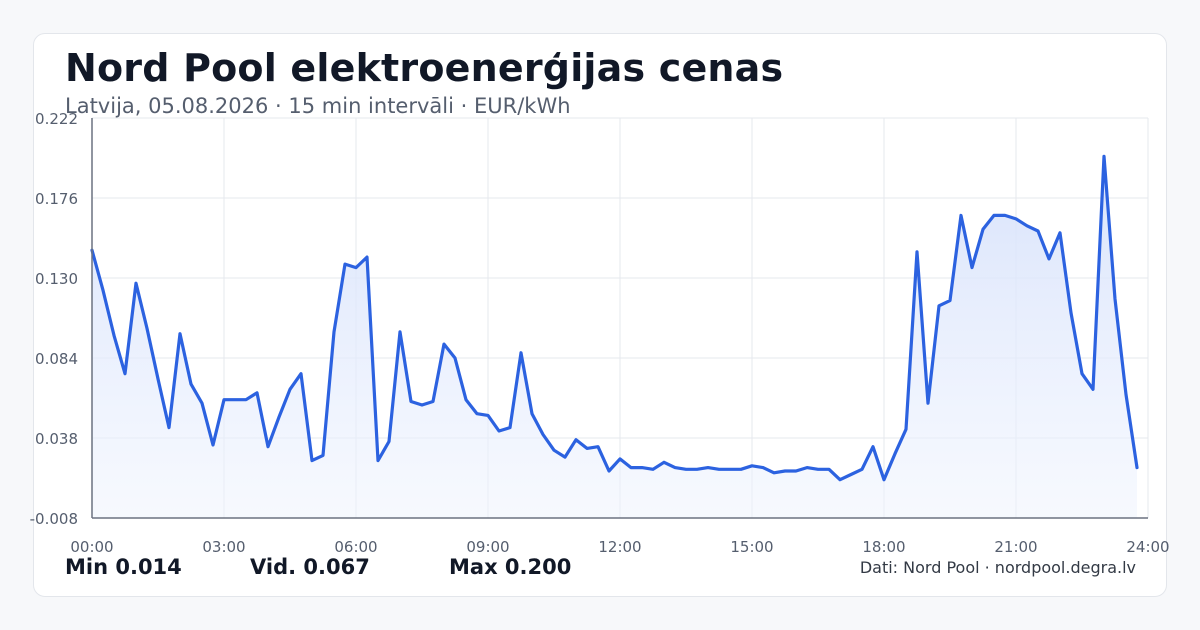 This screenshot has width=1200, height=630. What do you see at coordinates (1147, 547) in the screenshot?
I see `x-tick-label: 24:00` at bounding box center [1147, 547].